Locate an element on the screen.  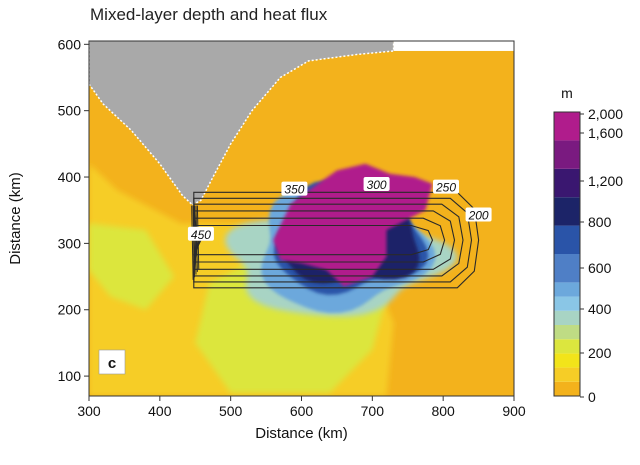
x-tick-label: 800 is located at coordinates (443, 411).